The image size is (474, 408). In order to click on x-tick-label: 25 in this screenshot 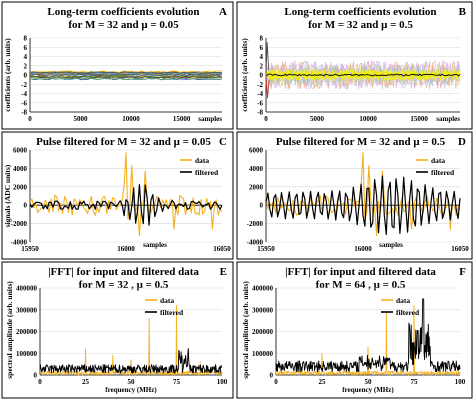, I will do `click(323, 382)`.